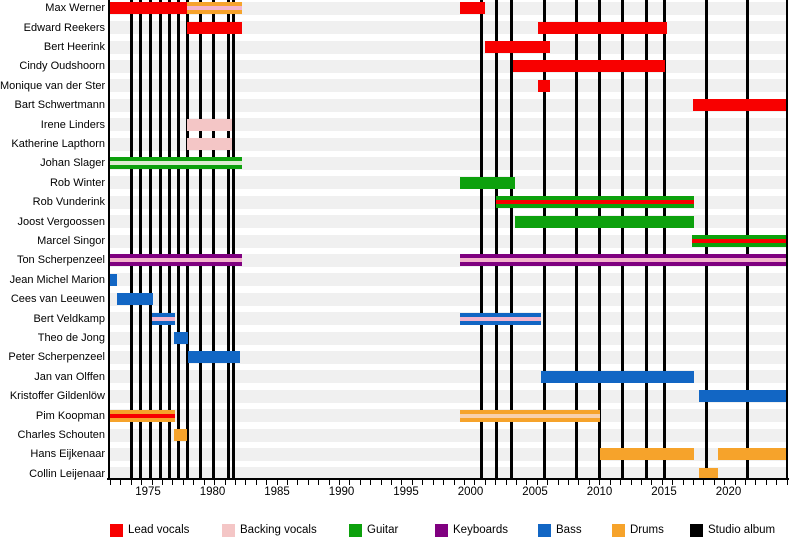  What do you see at coordinates (60, 260) in the screenshot?
I see `member-label: Ton Scherpenzeel` at bounding box center [60, 260].